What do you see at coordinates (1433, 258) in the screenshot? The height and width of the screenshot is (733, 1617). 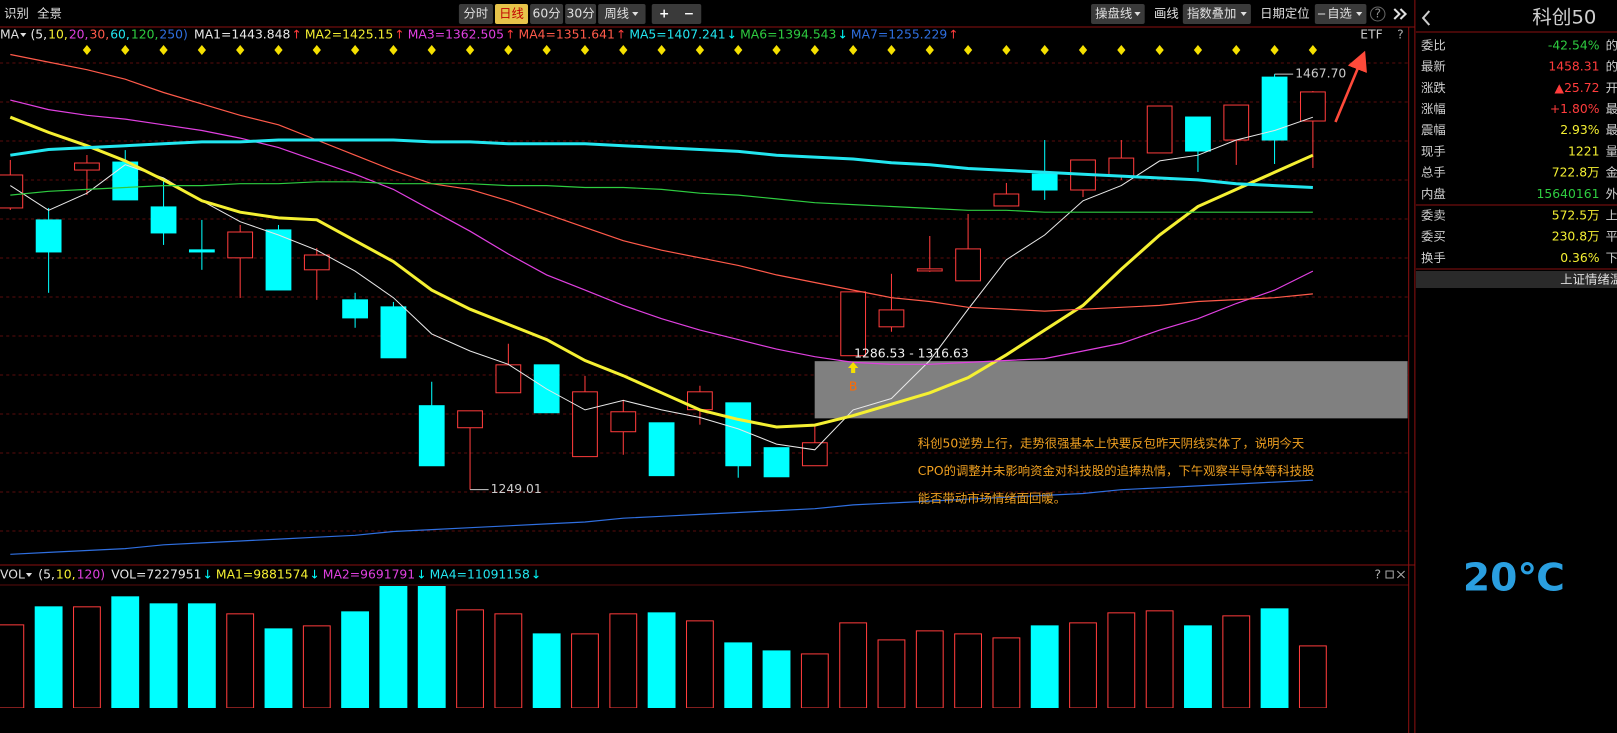 I see `quote-label: 换手` at bounding box center [1433, 258].